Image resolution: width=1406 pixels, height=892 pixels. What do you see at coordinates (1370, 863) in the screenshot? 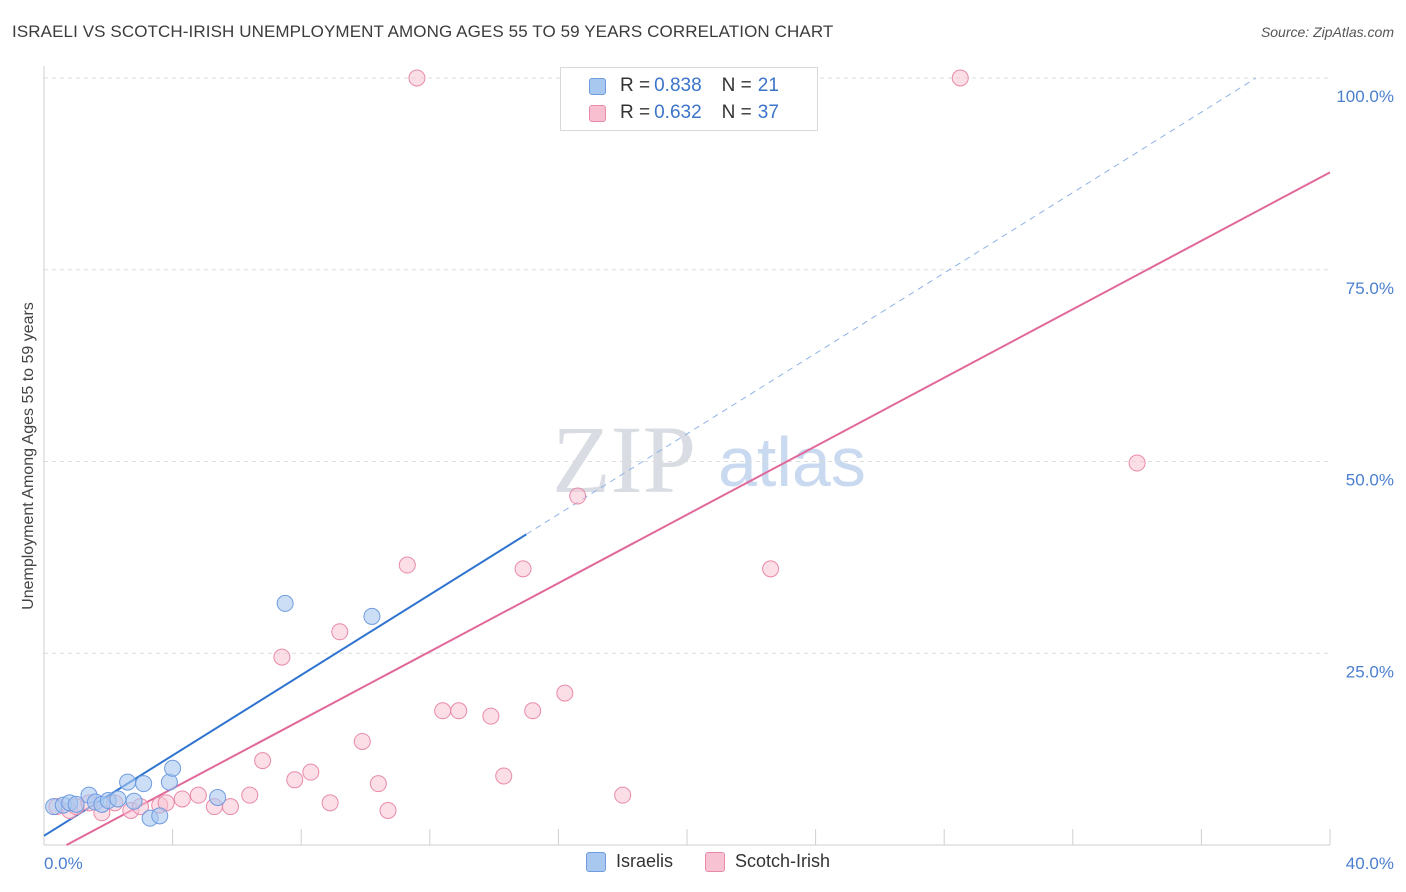
I see `x-tick-label: 40.0%` at bounding box center [1370, 863].